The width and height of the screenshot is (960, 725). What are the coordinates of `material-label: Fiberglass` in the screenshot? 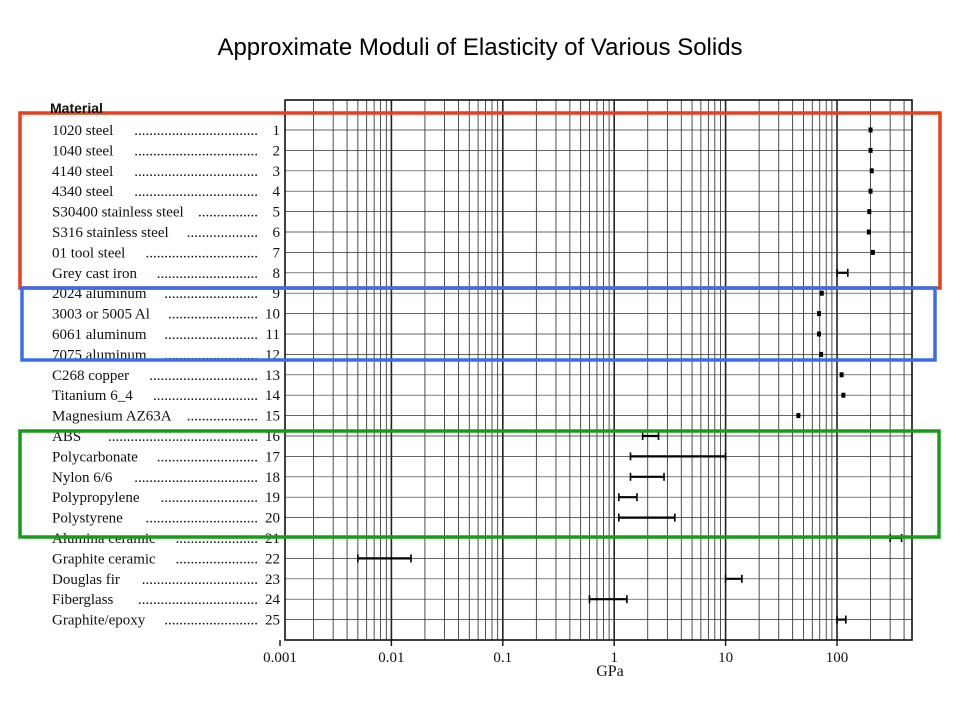 It's located at (83, 600).